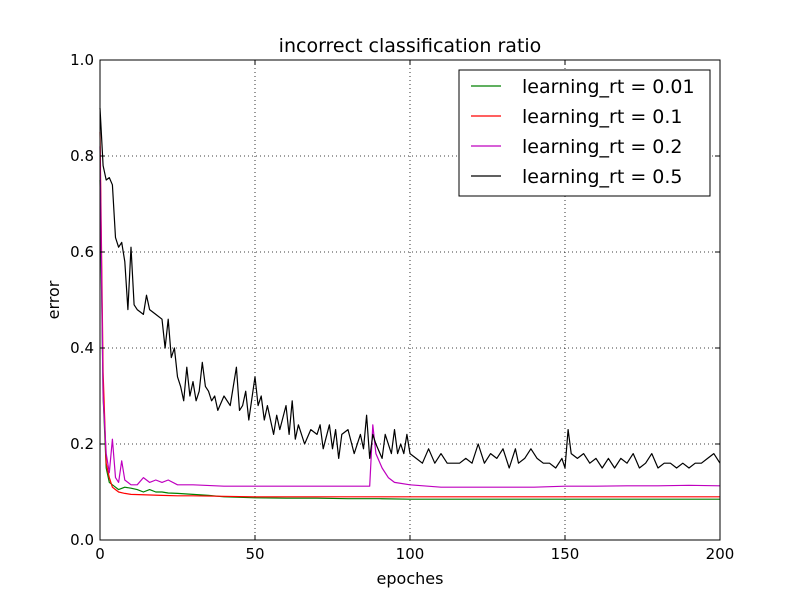 This screenshot has height=600, width=800. Describe the element at coordinates (82, 540) in the screenshot. I see `y-tick-label: 0.0` at that location.